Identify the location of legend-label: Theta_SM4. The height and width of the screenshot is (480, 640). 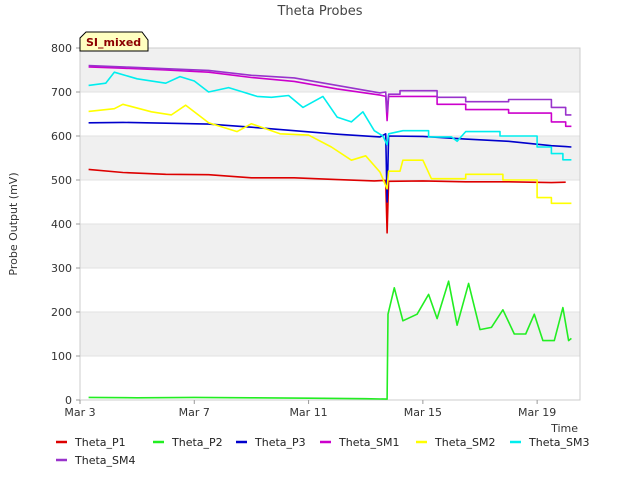
(104, 460).